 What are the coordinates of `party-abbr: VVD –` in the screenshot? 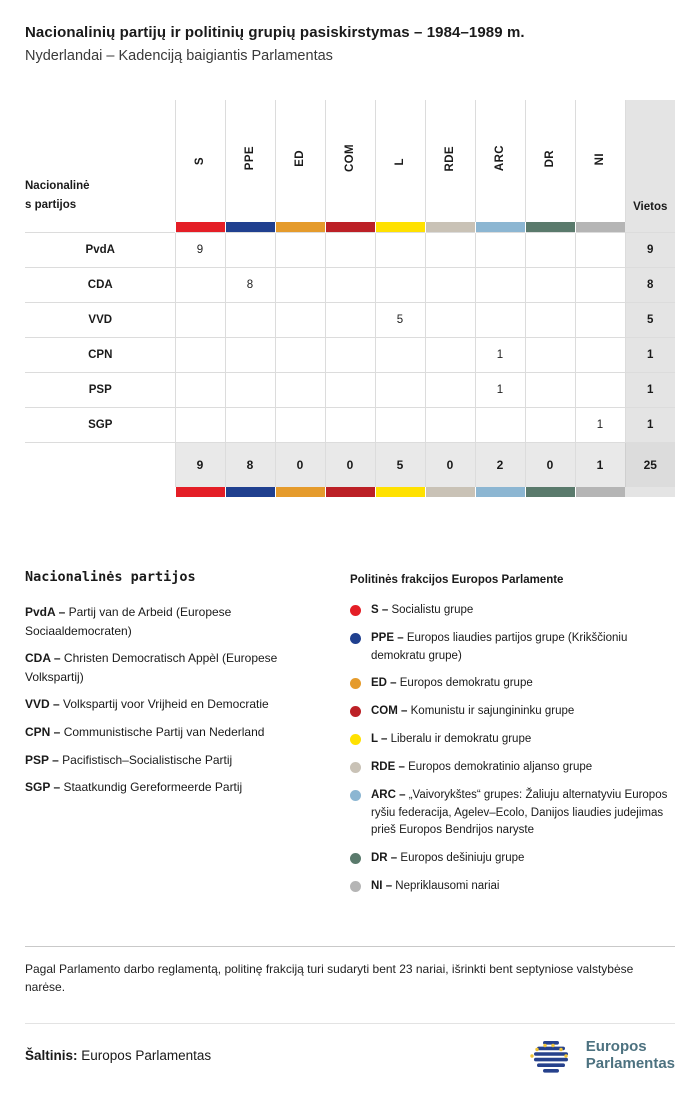 It's located at (44, 704).